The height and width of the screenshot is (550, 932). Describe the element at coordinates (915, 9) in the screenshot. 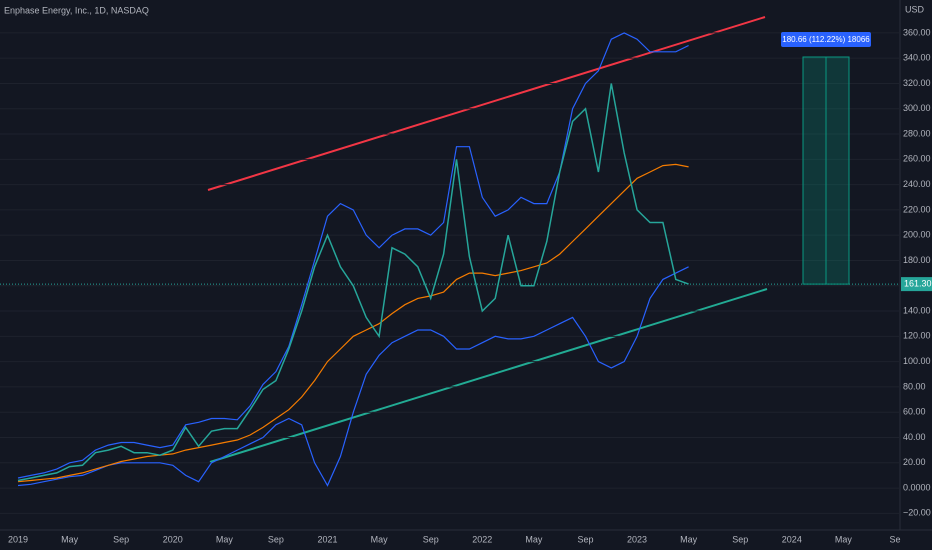

I see `currency-label: USD` at that location.